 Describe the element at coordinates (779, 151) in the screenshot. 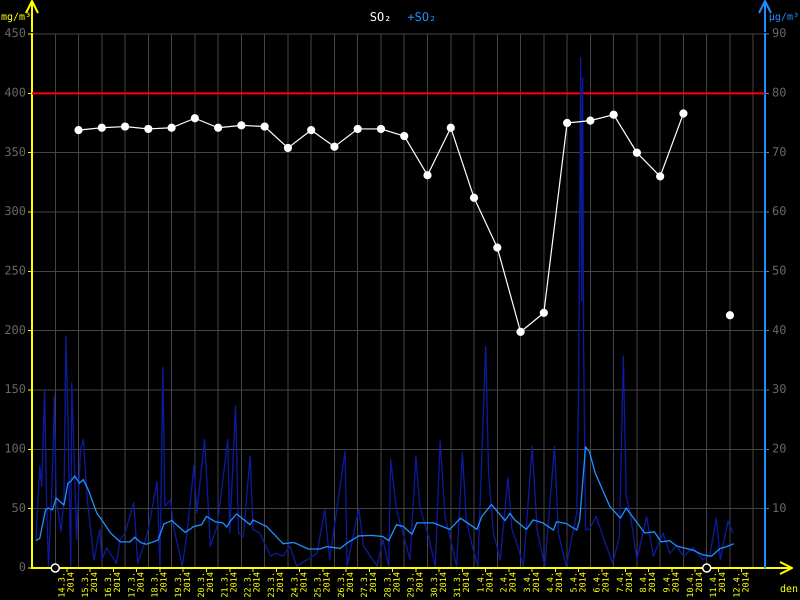

I see `y2-tick-label: 70` at that location.